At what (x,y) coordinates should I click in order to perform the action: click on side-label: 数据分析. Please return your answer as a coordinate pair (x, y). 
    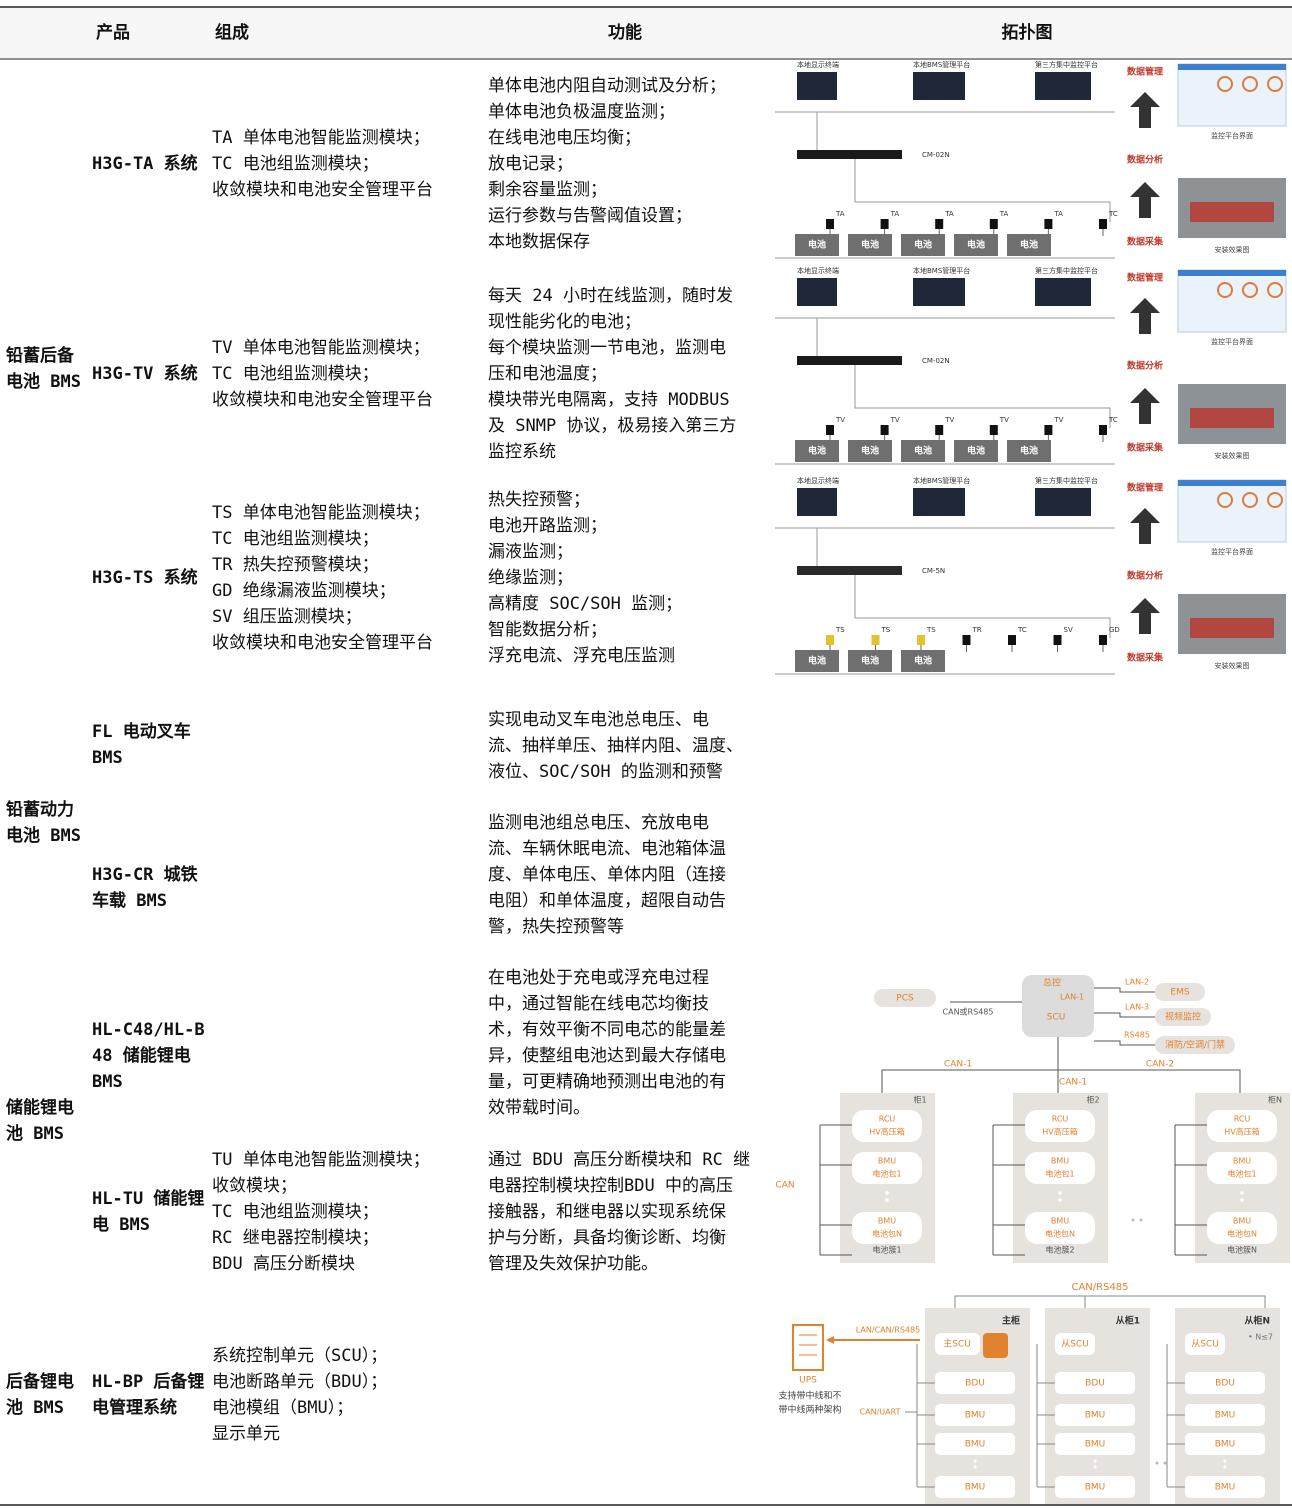
    Looking at the image, I should click on (1145, 576).